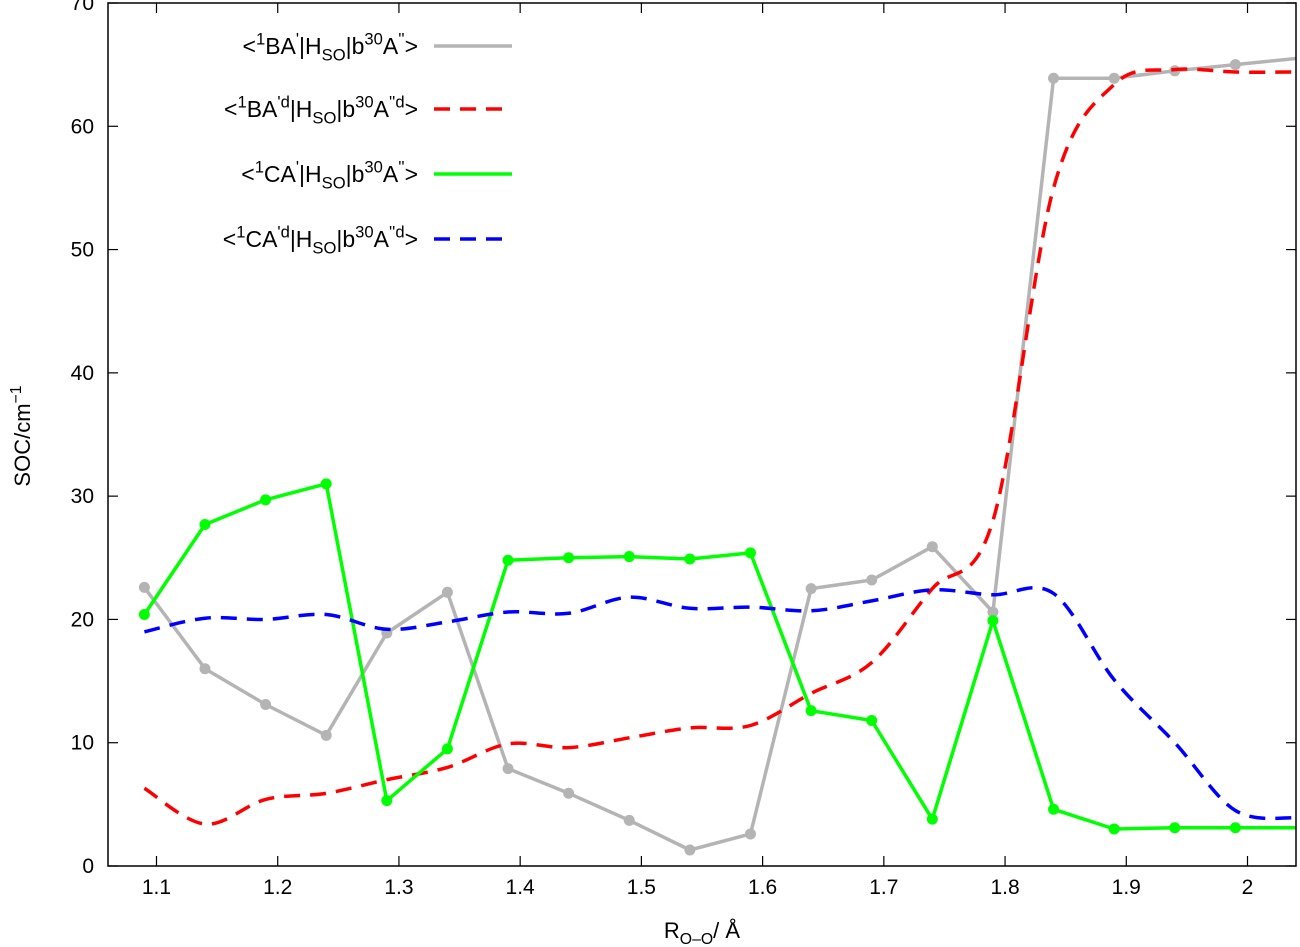 Image resolution: width=1300 pixels, height=947 pixels. Describe the element at coordinates (320, 239) in the screenshot. I see `legend-label: <1CA'd|HSO|b30A''d>` at that location.